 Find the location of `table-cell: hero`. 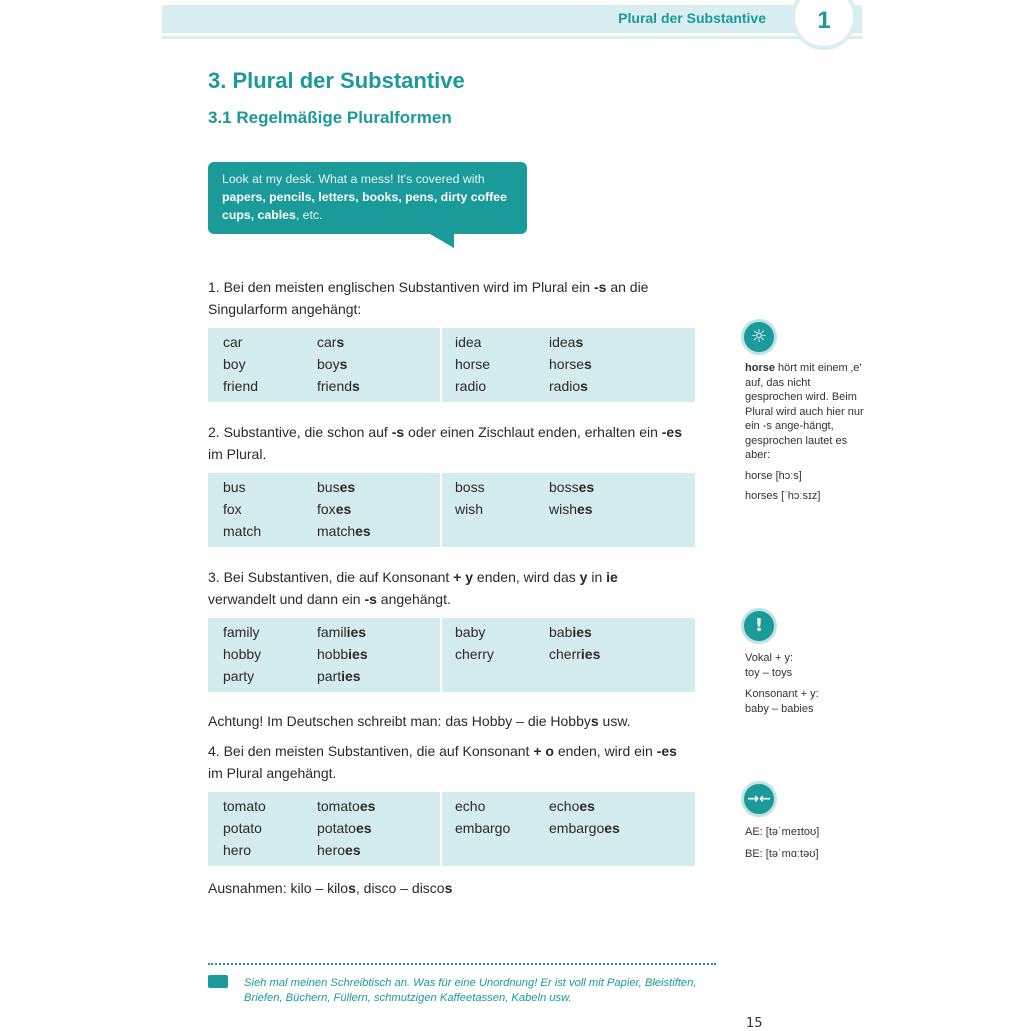

table-cell: hero is located at coordinates (237, 850).